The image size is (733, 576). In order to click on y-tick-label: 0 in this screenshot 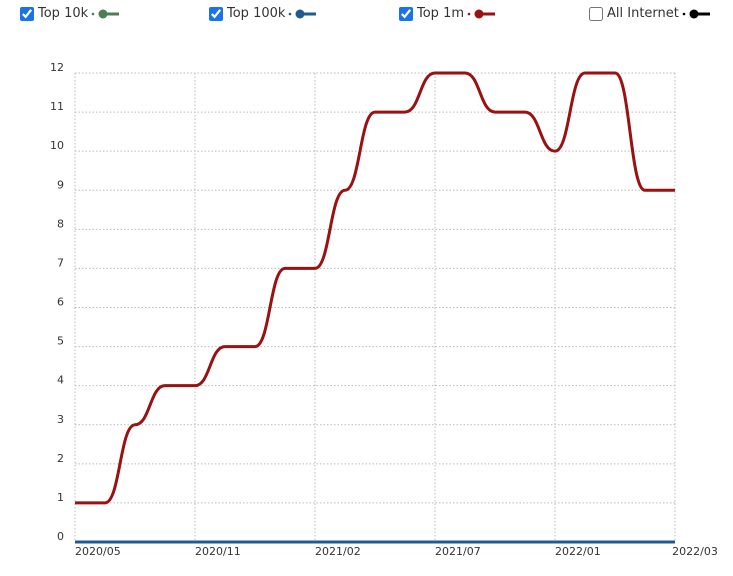, I will do `click(60, 536)`.